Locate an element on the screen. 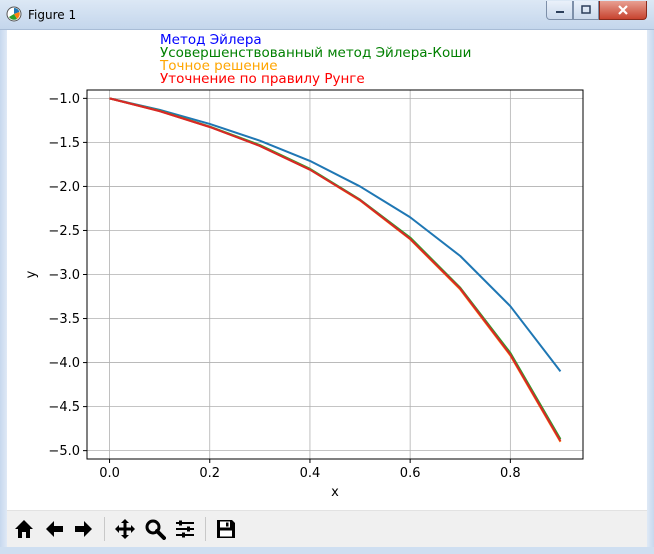  window-frame-left is located at coordinates (3, 292).